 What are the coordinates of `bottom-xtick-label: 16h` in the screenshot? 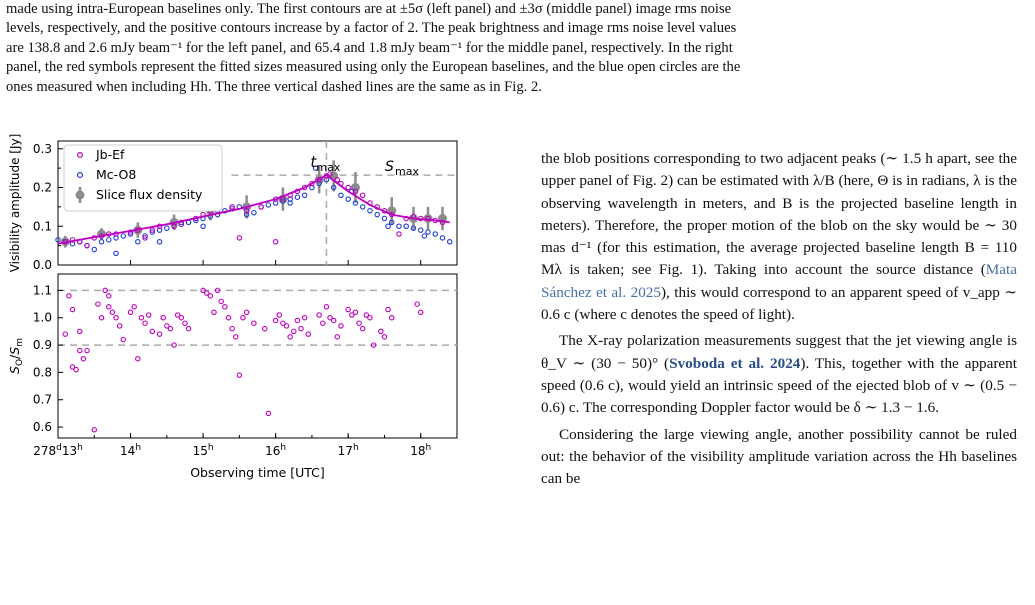 It's located at (275, 450).